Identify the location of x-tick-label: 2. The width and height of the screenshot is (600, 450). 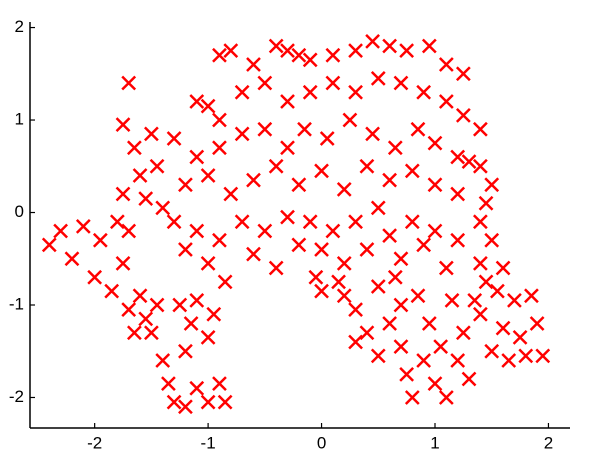
(548, 441).